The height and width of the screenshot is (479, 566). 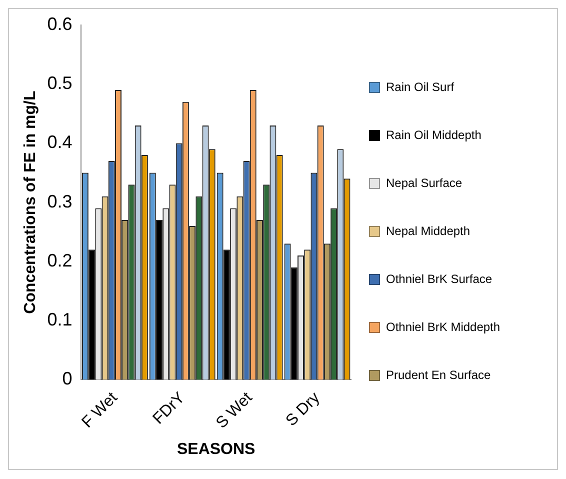 What do you see at coordinates (234, 410) in the screenshot?
I see `x-tick-label: S Wet` at bounding box center [234, 410].